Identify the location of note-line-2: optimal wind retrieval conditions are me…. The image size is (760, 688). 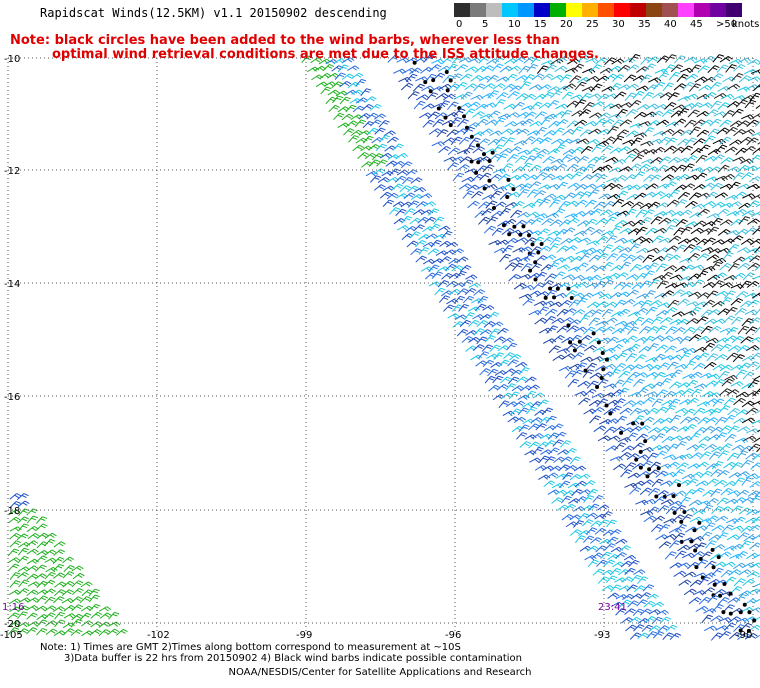
(325, 54).